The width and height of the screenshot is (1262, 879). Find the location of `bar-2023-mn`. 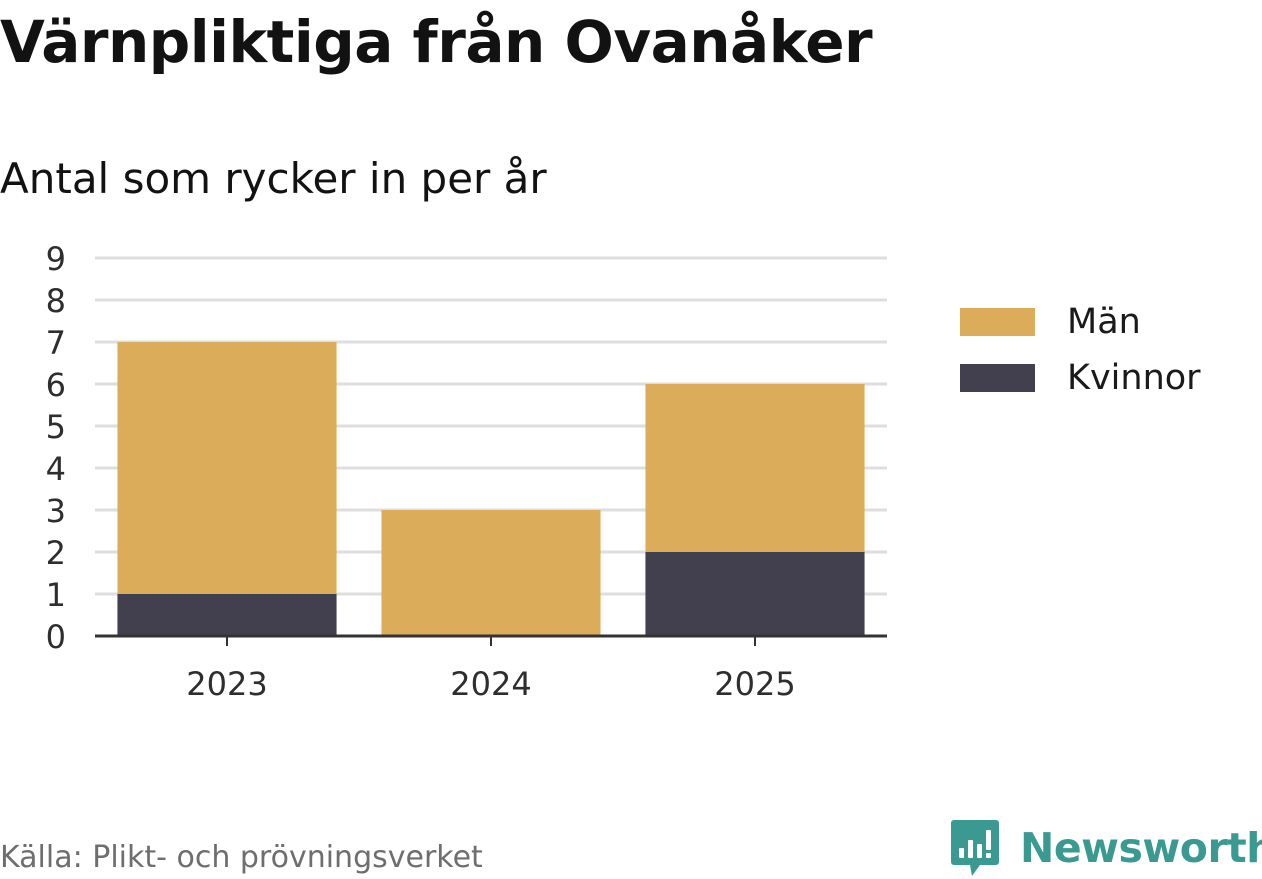

bar-2023-mn is located at coordinates (227, 468).